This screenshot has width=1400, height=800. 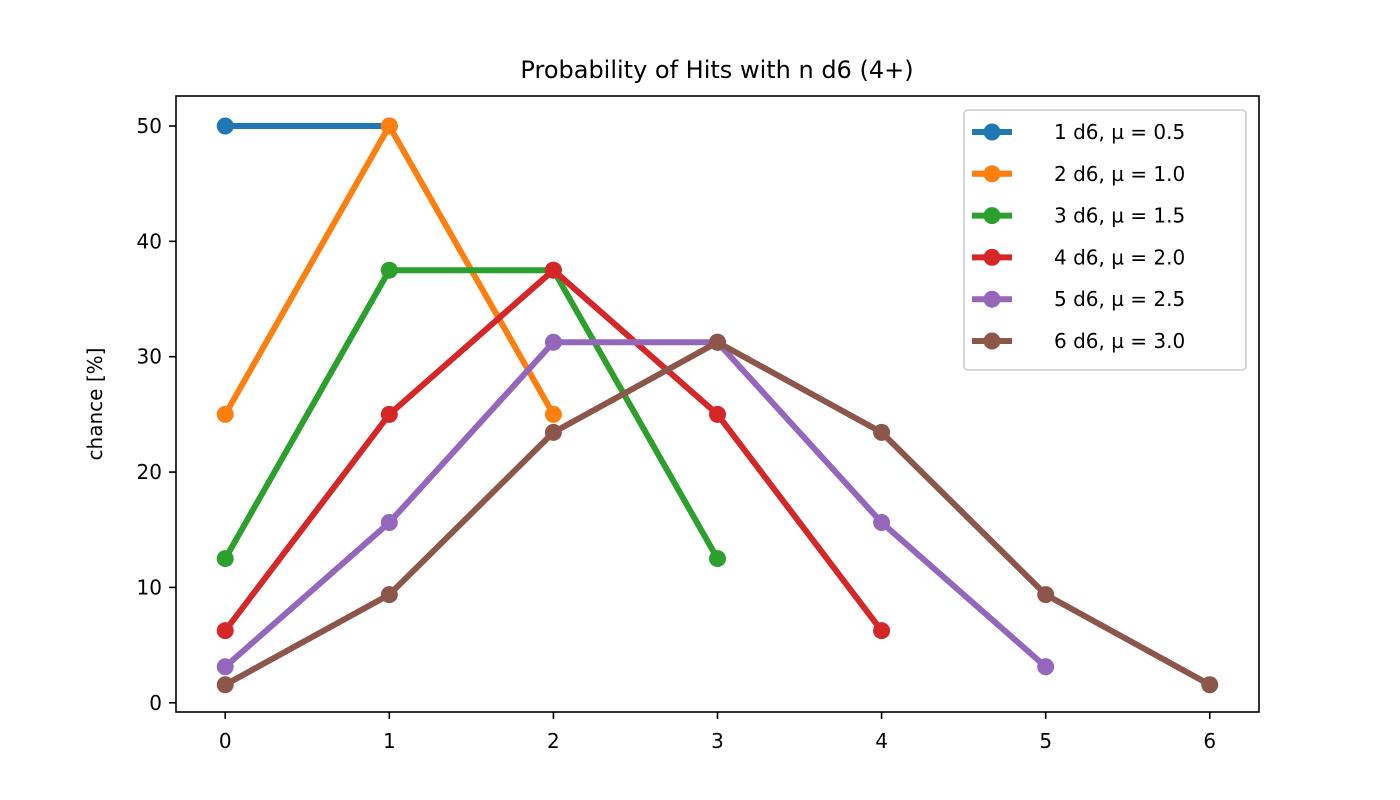 What do you see at coordinates (149, 472) in the screenshot?
I see `y-tick-label: 20` at bounding box center [149, 472].